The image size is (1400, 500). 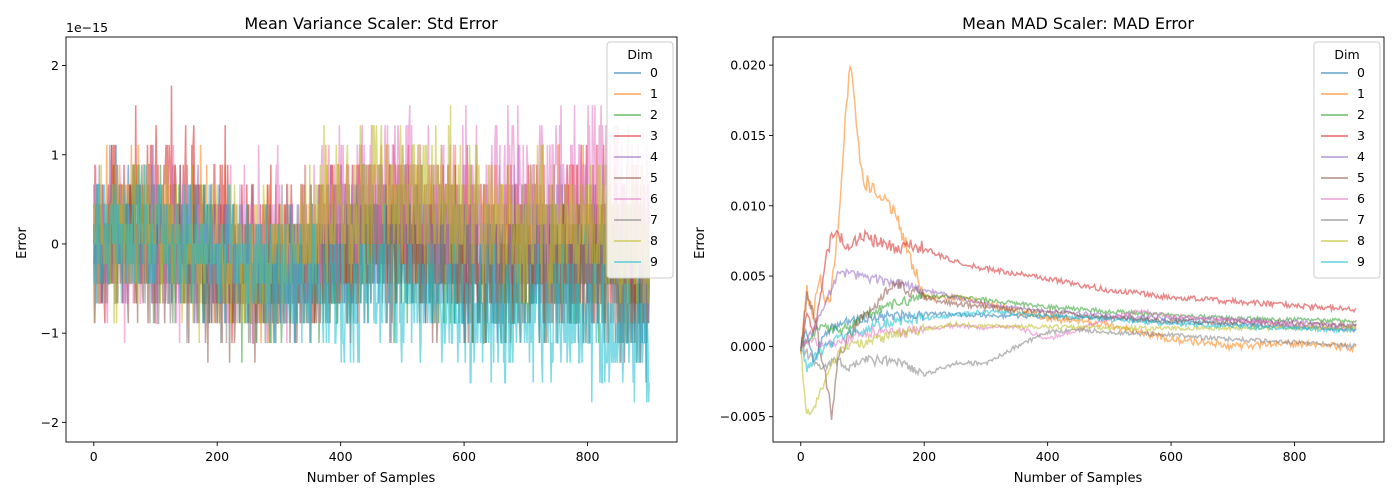 I want to click on right-xtick-label: 800, so click(x=1295, y=456).